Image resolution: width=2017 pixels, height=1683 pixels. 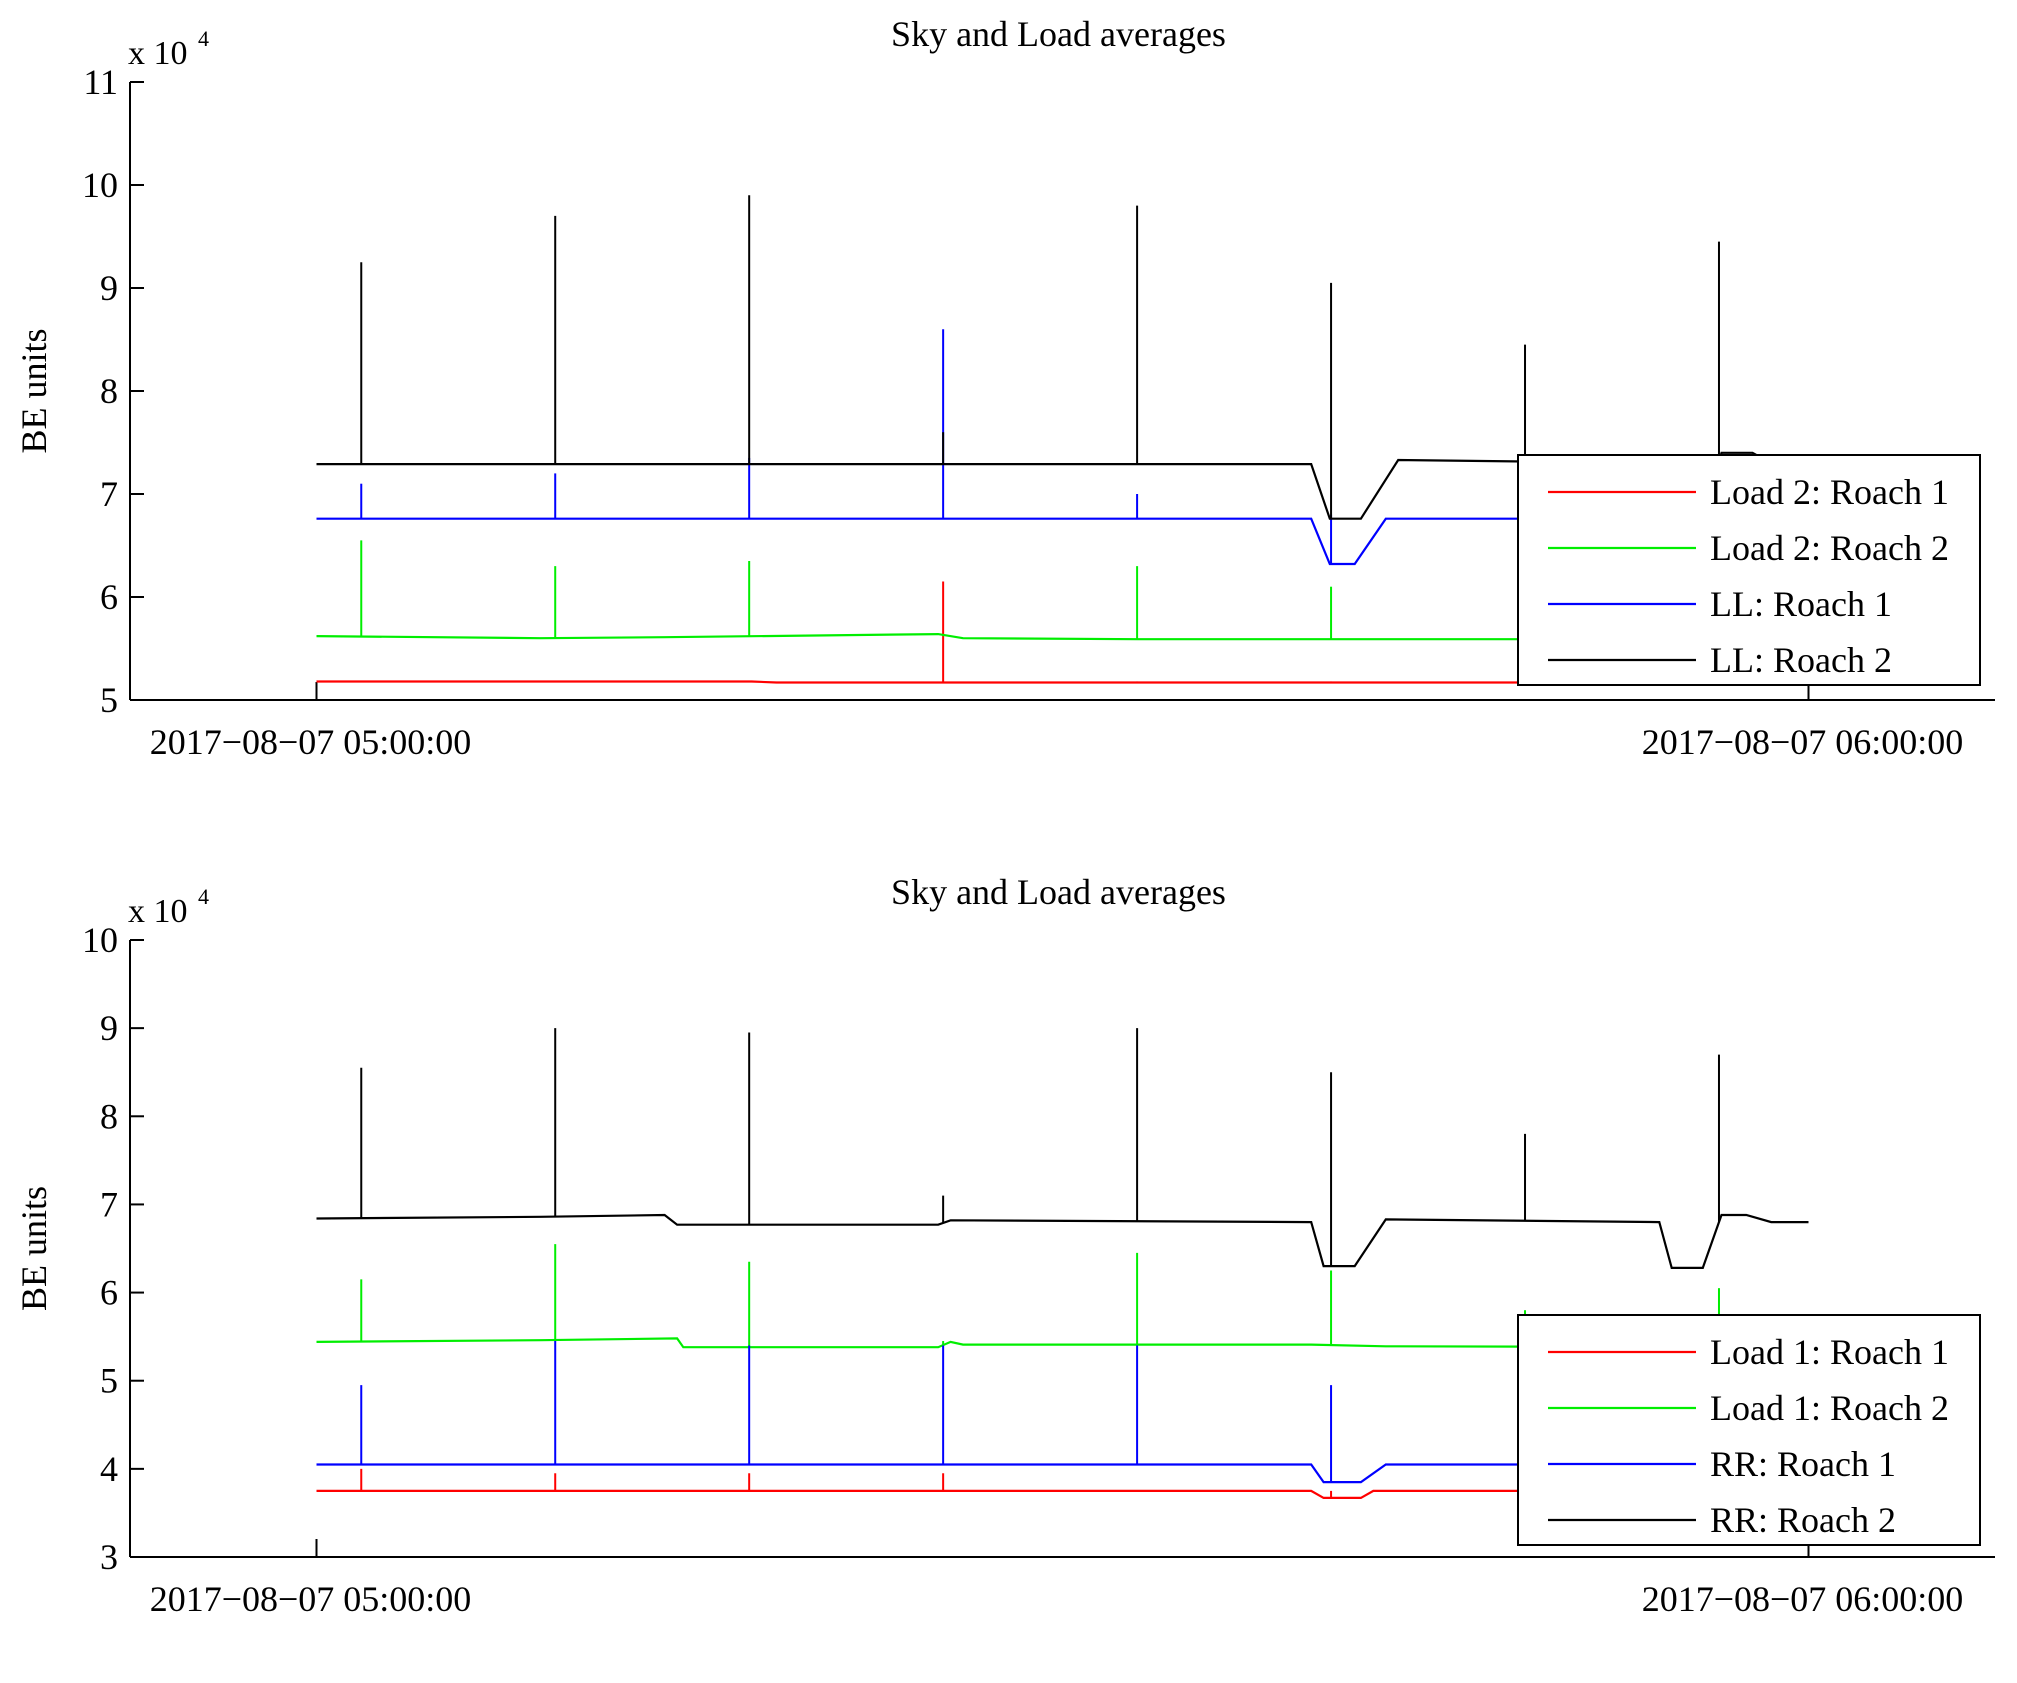 I want to click on legend-entry-label: LL: Roach 2, so click(x=1801, y=660).